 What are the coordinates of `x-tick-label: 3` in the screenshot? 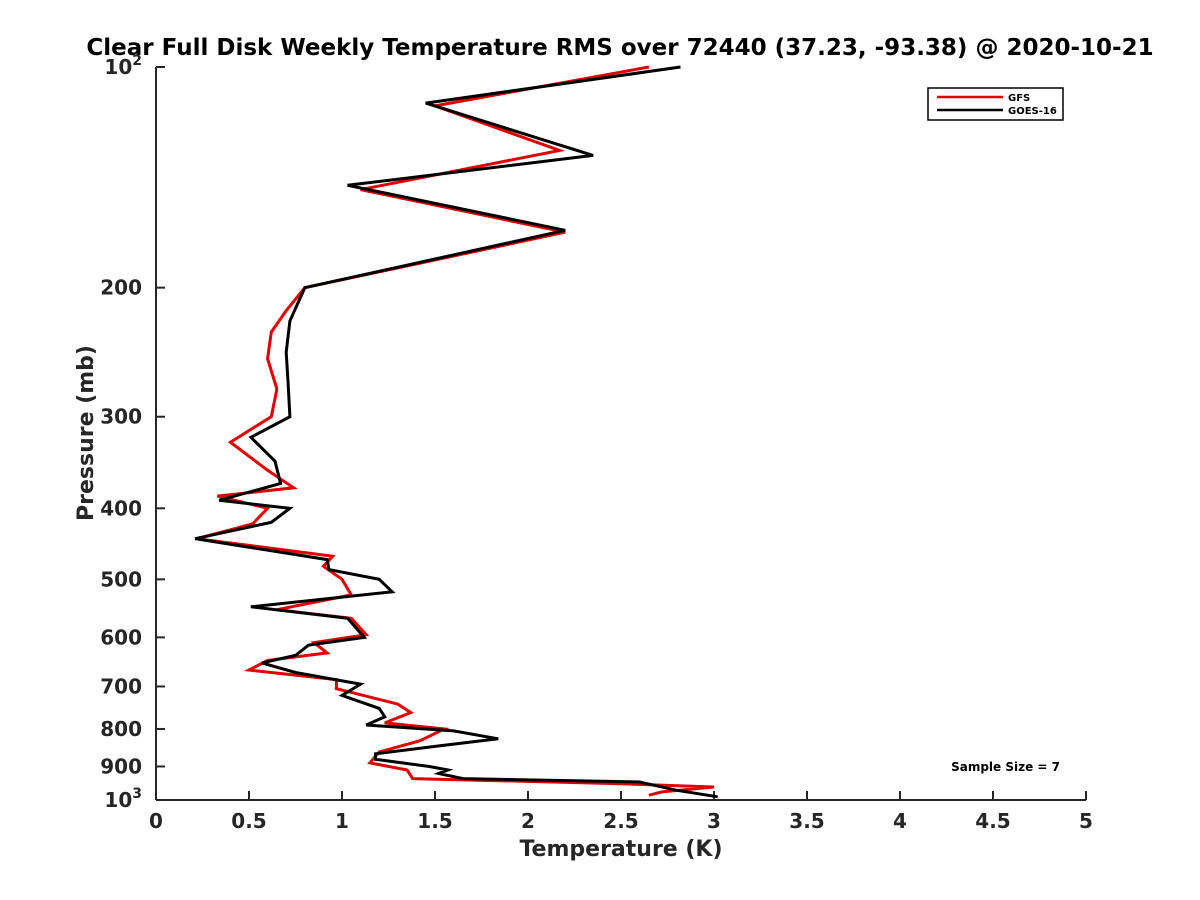 It's located at (714, 821).